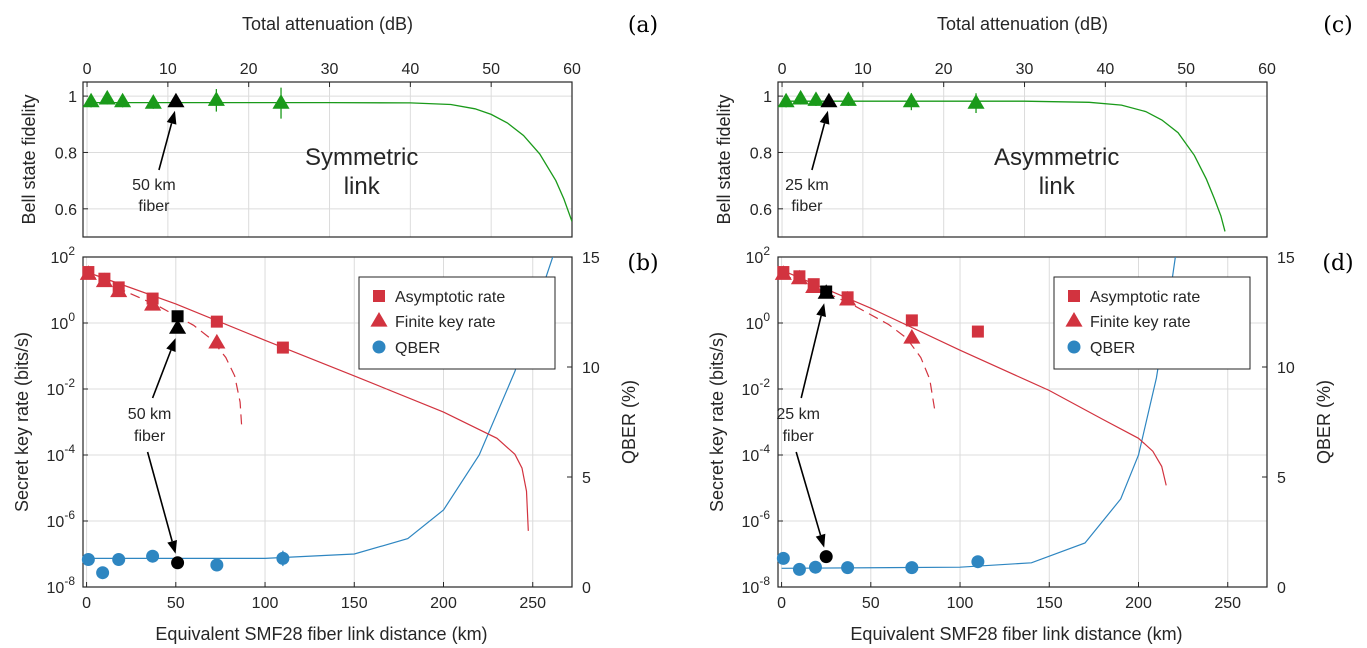 The height and width of the screenshot is (648, 1367). I want to click on y-right-tick-label: 0, so click(586, 588).